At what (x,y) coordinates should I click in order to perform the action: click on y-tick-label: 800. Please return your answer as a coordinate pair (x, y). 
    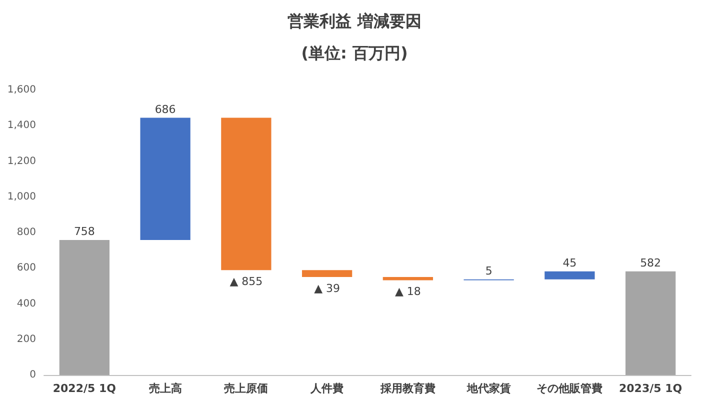
    Looking at the image, I should click on (26, 232).